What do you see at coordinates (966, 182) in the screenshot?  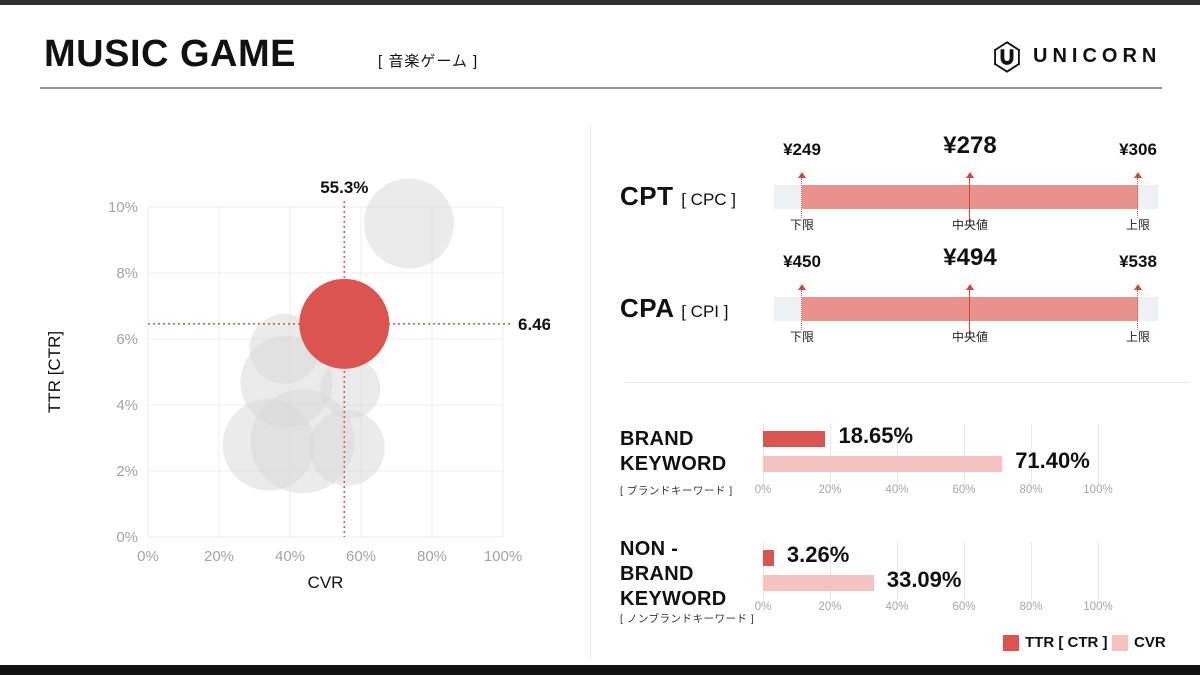 I see `cpt-range-track: ¥249 下限 ¥278 中央値 ¥306 上限` at bounding box center [966, 182].